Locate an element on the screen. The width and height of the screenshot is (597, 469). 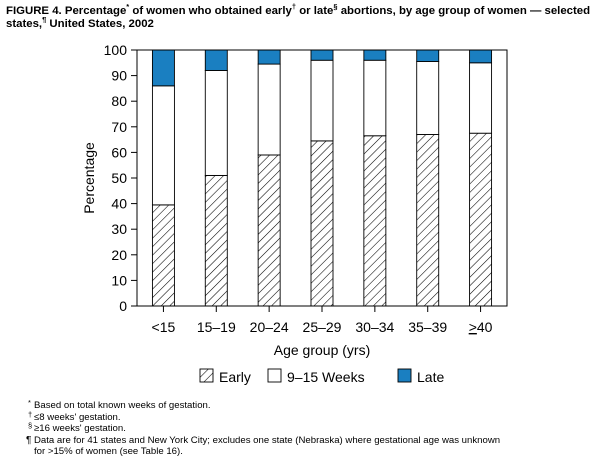
footnote: † ≤8 weeks' gestation. is located at coordinates (308, 416).